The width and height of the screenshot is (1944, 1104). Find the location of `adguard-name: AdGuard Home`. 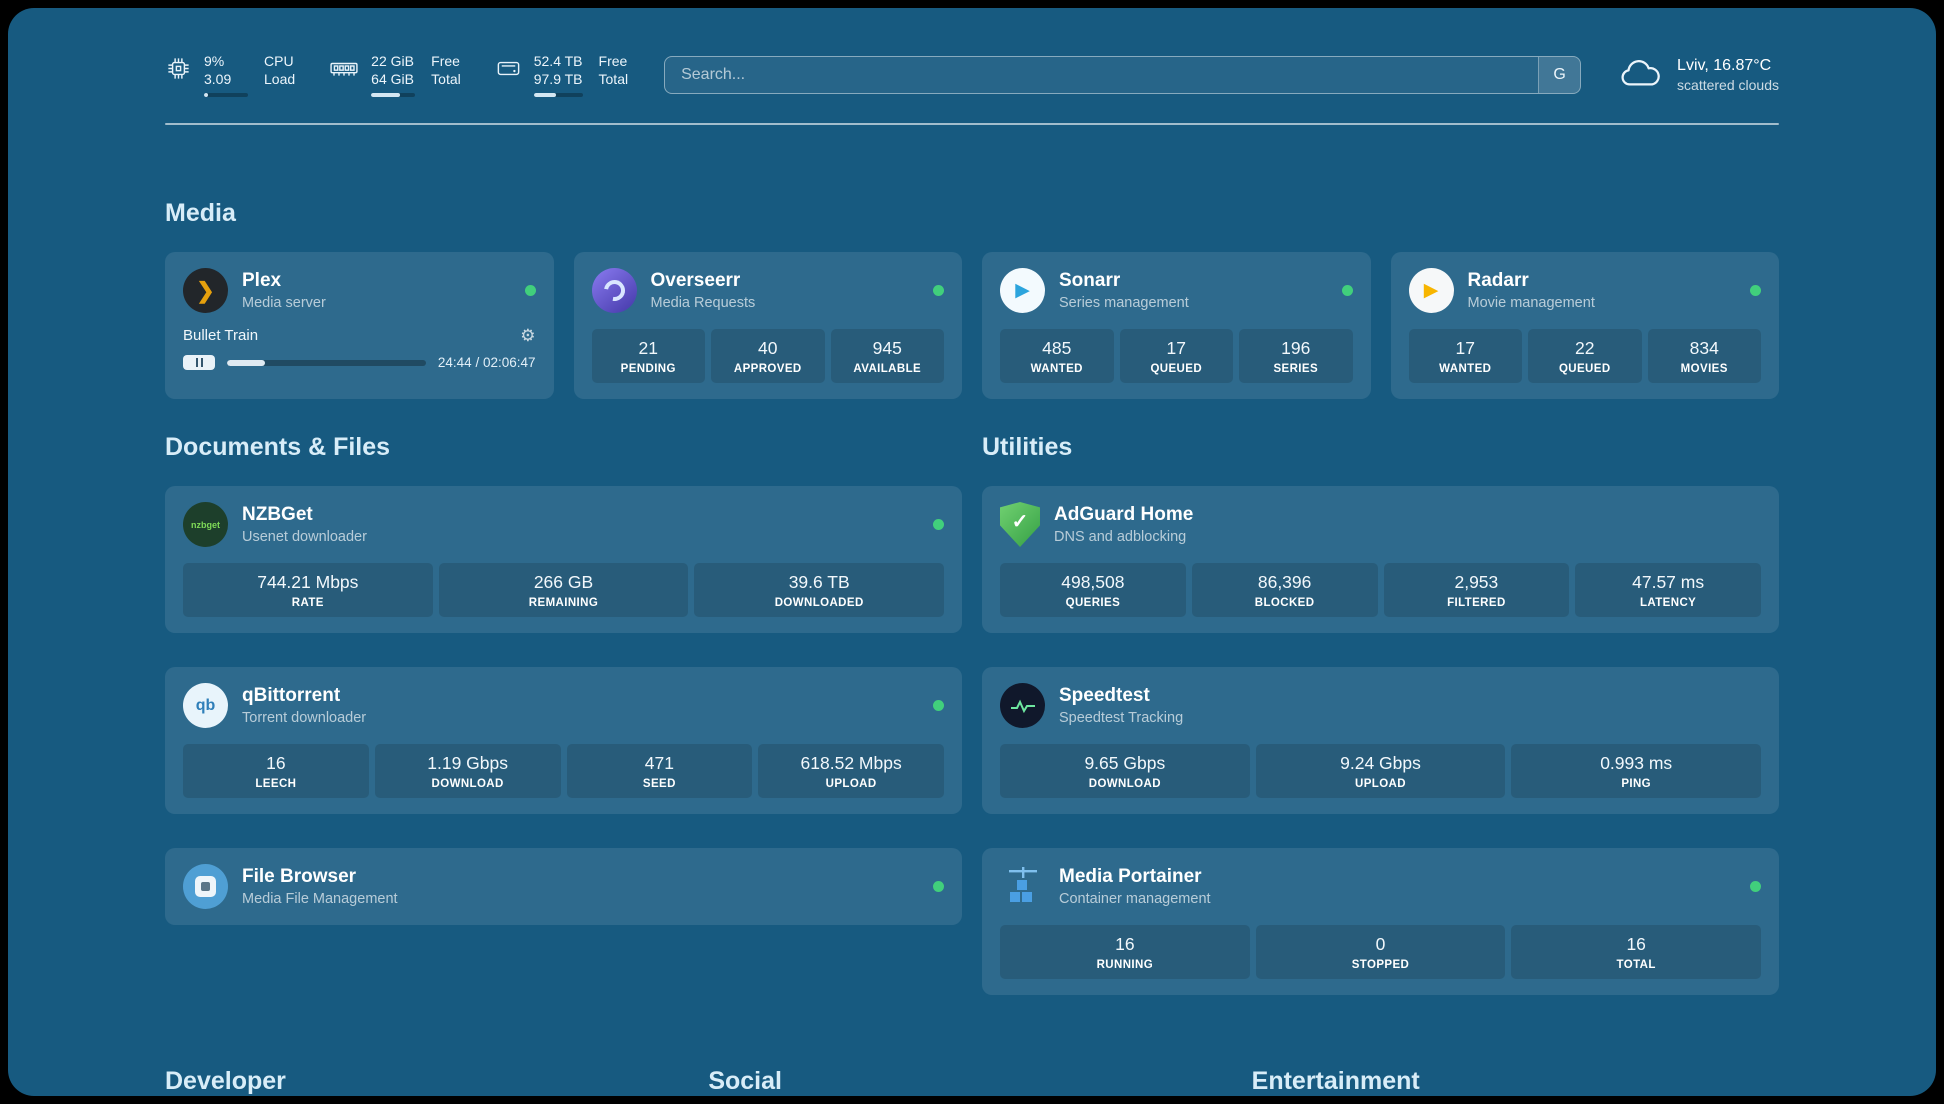

adguard-name: AdGuard Home is located at coordinates (1124, 514).